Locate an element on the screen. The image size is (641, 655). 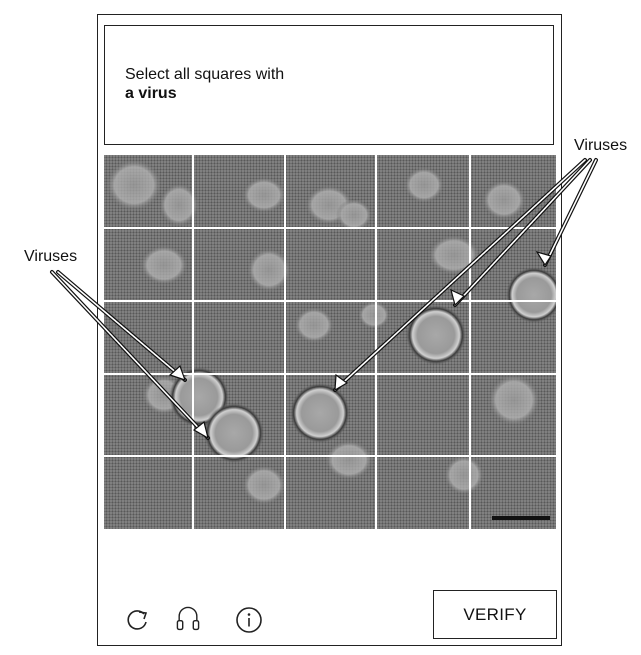
headphones-icon is located at coordinates (188, 618).